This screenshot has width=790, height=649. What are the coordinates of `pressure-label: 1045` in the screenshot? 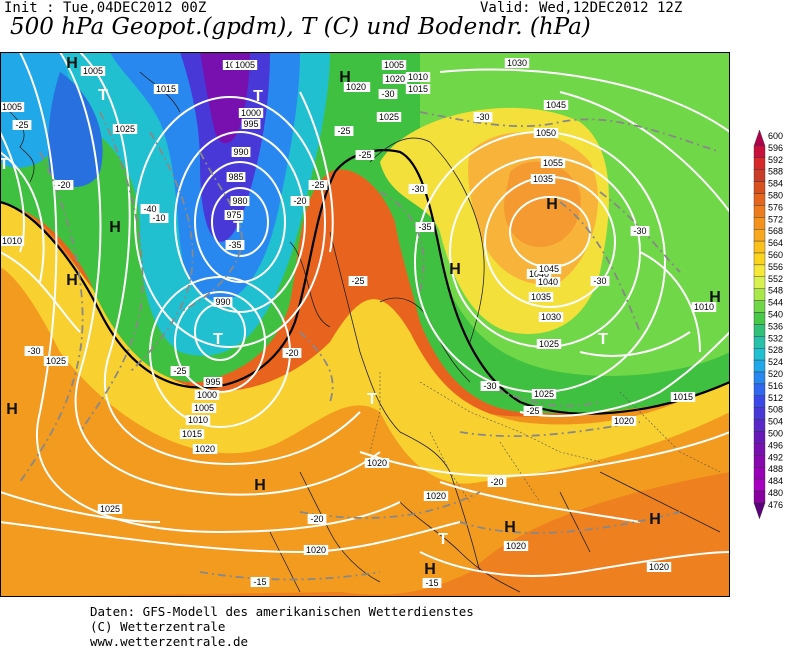 It's located at (556, 105).